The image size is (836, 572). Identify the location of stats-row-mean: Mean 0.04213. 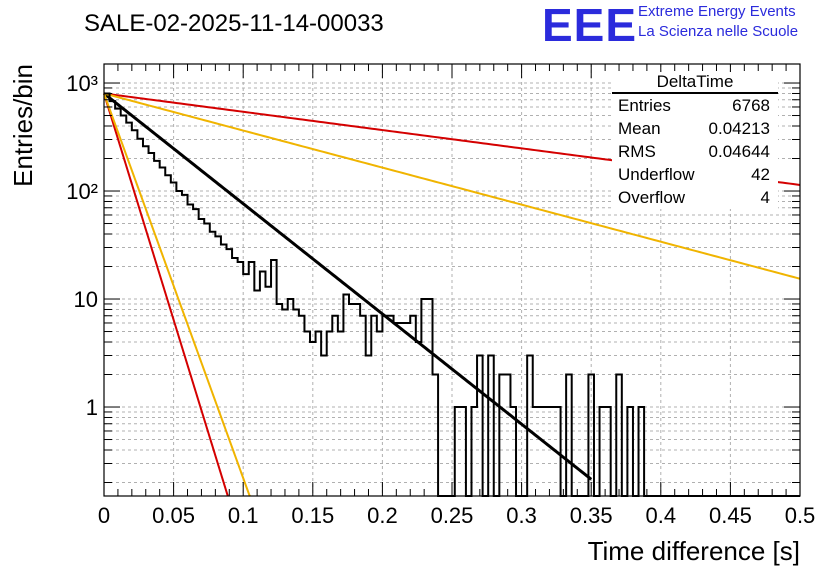
(695, 128).